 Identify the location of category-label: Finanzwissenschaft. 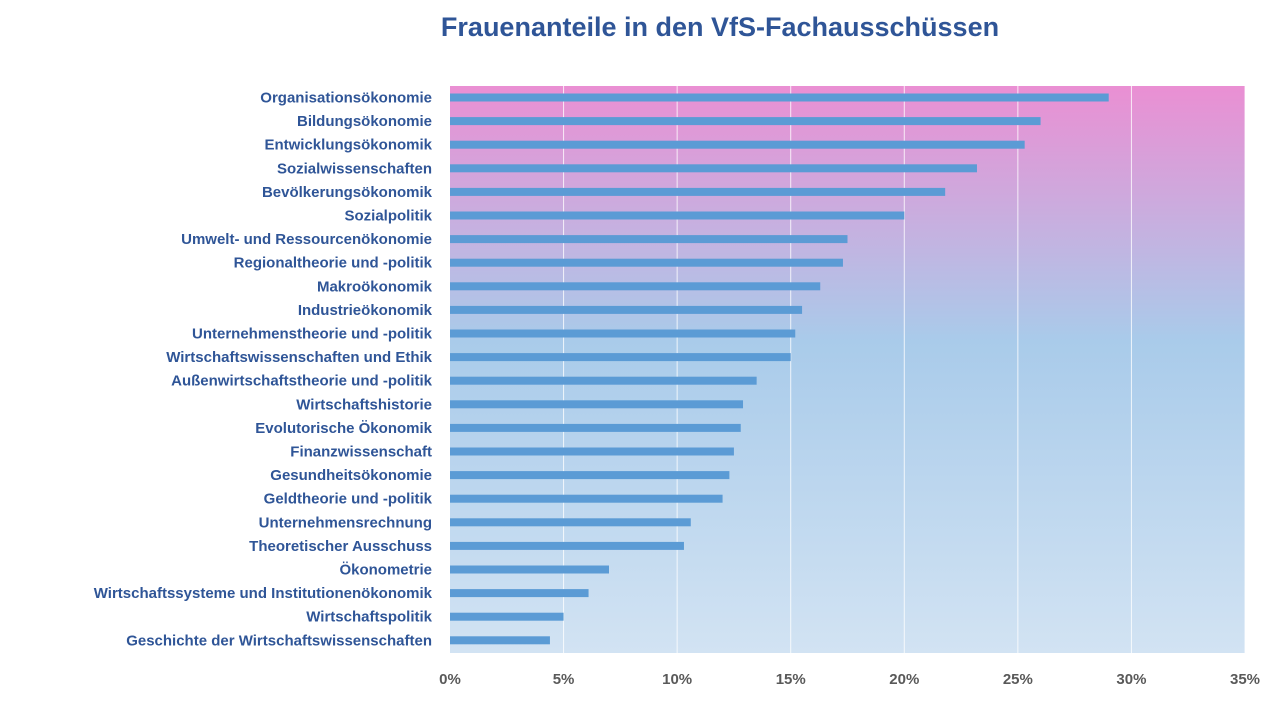
(361, 452).